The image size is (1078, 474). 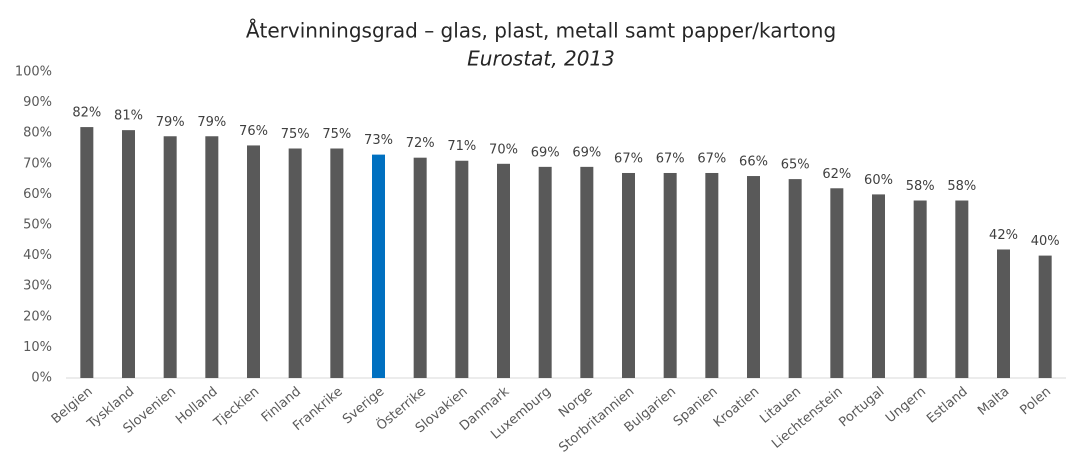 I want to click on value-label: 73%, so click(x=378, y=140).